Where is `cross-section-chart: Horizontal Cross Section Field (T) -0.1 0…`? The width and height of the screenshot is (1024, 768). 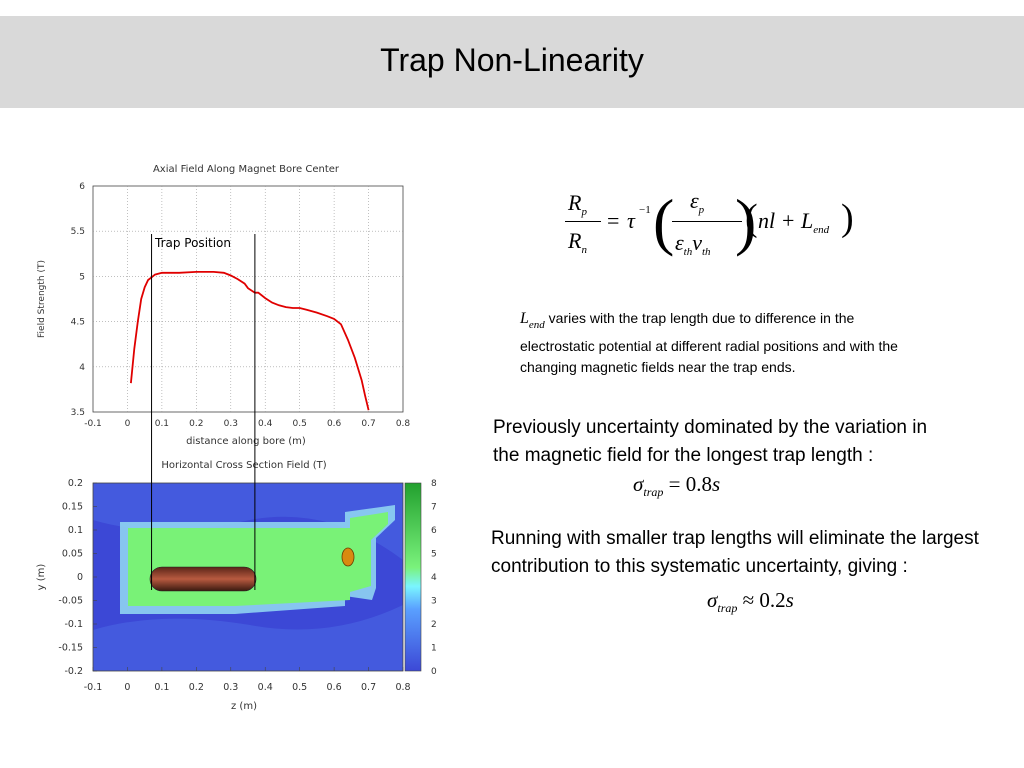 cross-section-chart: Horizontal Cross Section Field (T) -0.1 0… is located at coordinates (236, 586).